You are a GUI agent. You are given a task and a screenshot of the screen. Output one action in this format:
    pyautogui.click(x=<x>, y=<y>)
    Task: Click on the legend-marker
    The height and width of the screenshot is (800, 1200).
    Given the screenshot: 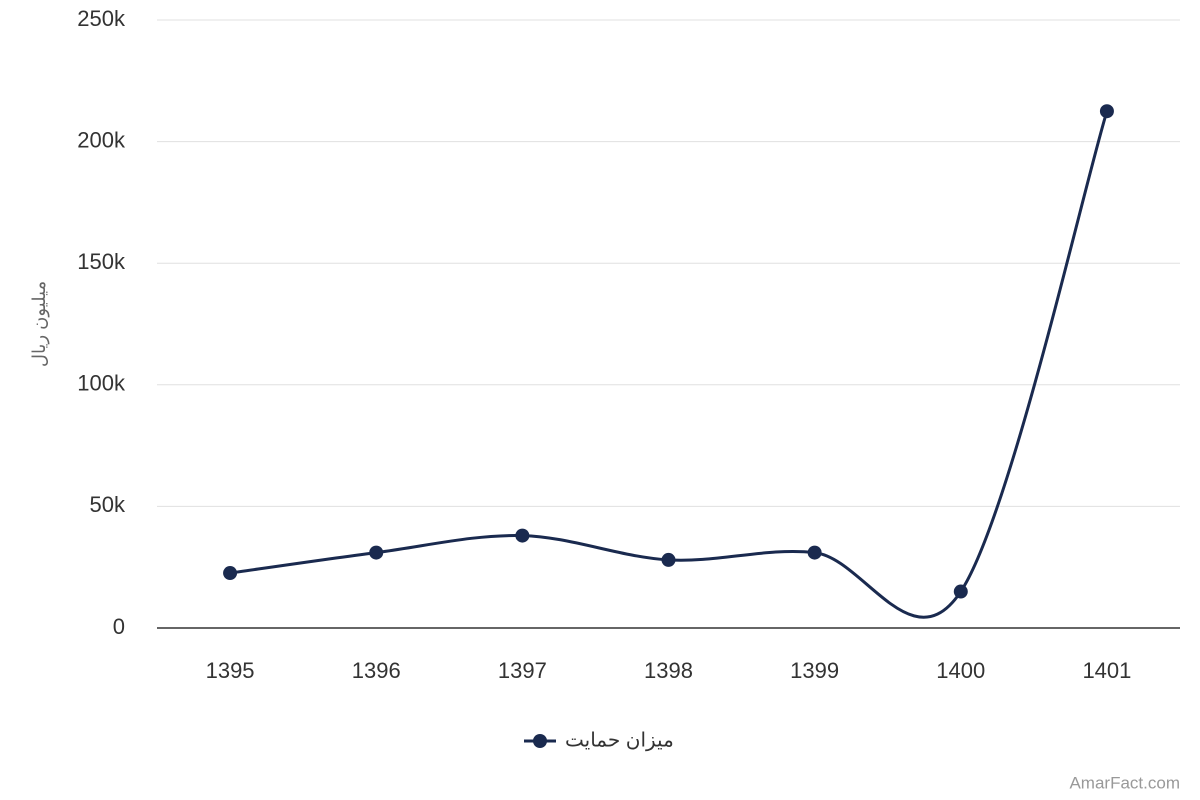 What is the action you would take?
    pyautogui.click(x=540, y=741)
    